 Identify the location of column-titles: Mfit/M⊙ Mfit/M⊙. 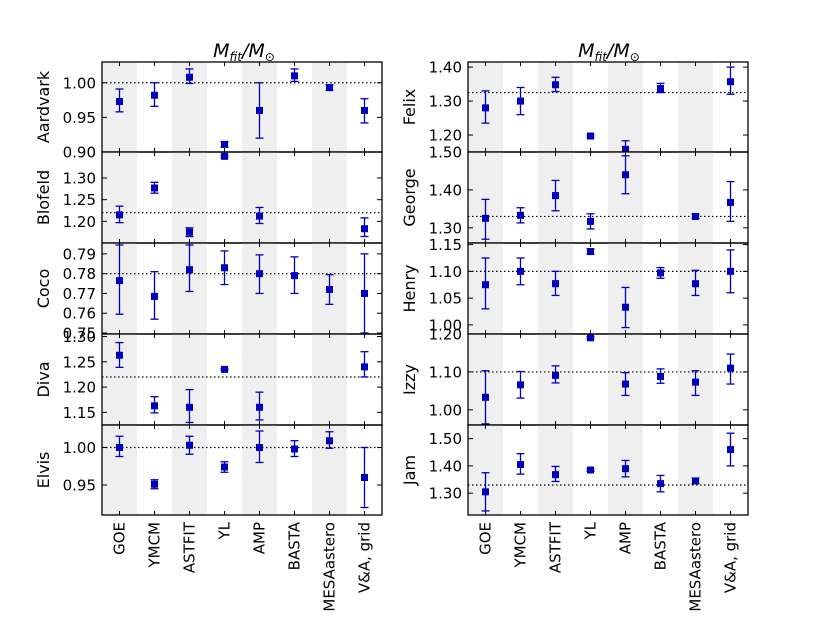
(426, 52).